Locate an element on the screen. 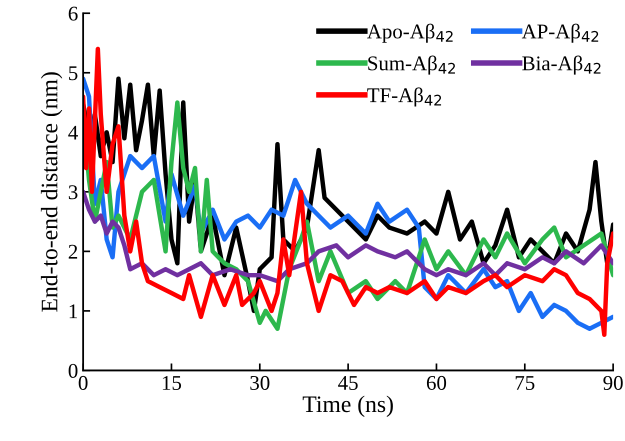  x-tick-label: 60 is located at coordinates (436, 383).